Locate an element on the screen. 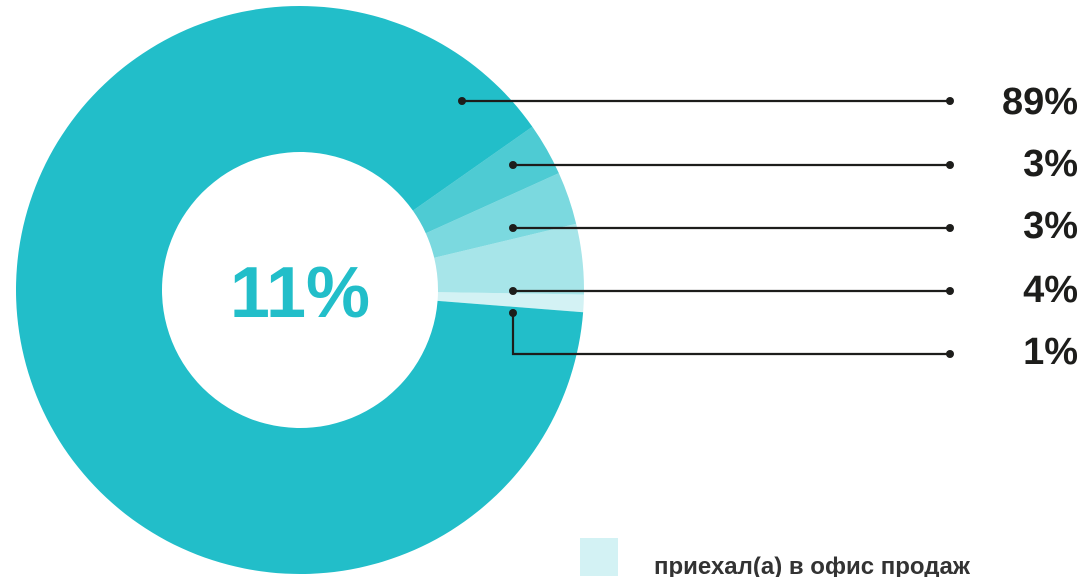  leader-dot-5-end is located at coordinates (950, 354).